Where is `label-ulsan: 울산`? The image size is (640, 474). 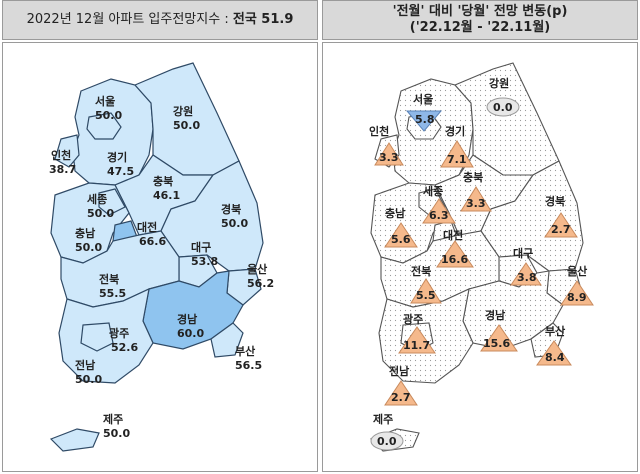 label-ulsan: 울산 is located at coordinates (257, 269).